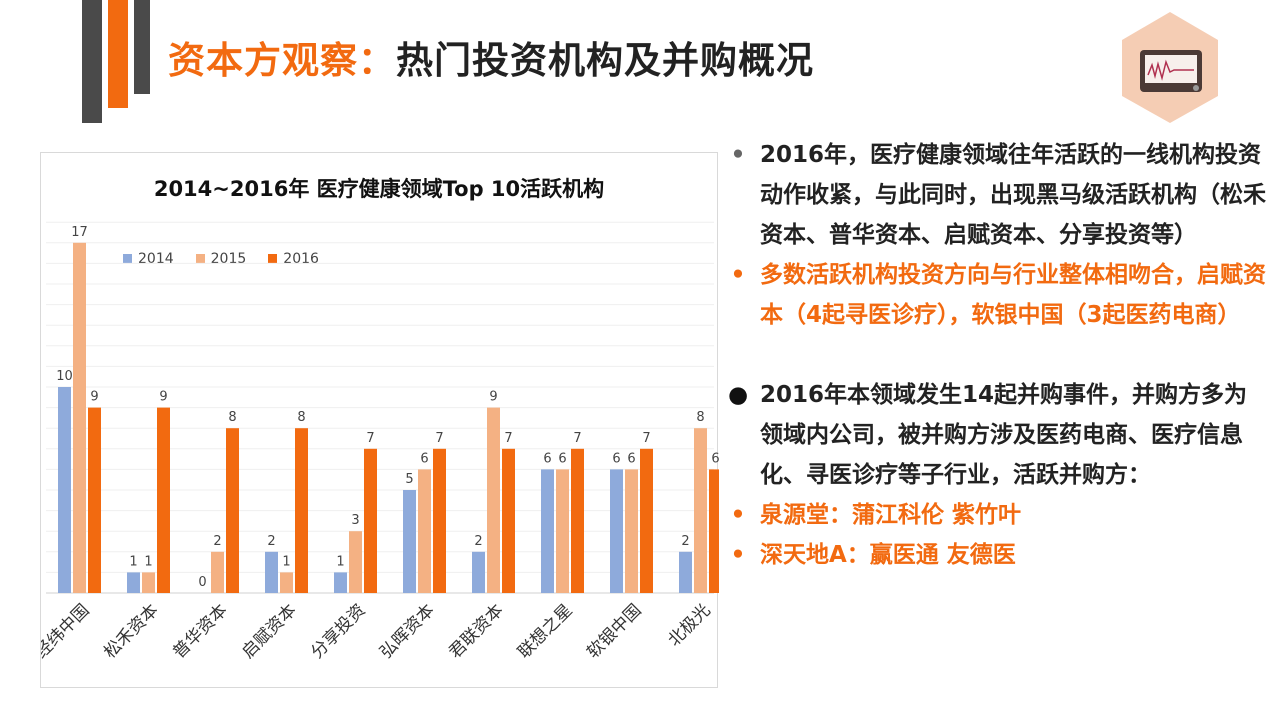 The width and height of the screenshot is (1280, 720). What do you see at coordinates (67, 631) in the screenshot?
I see `category-label: 经纬中国` at bounding box center [67, 631].